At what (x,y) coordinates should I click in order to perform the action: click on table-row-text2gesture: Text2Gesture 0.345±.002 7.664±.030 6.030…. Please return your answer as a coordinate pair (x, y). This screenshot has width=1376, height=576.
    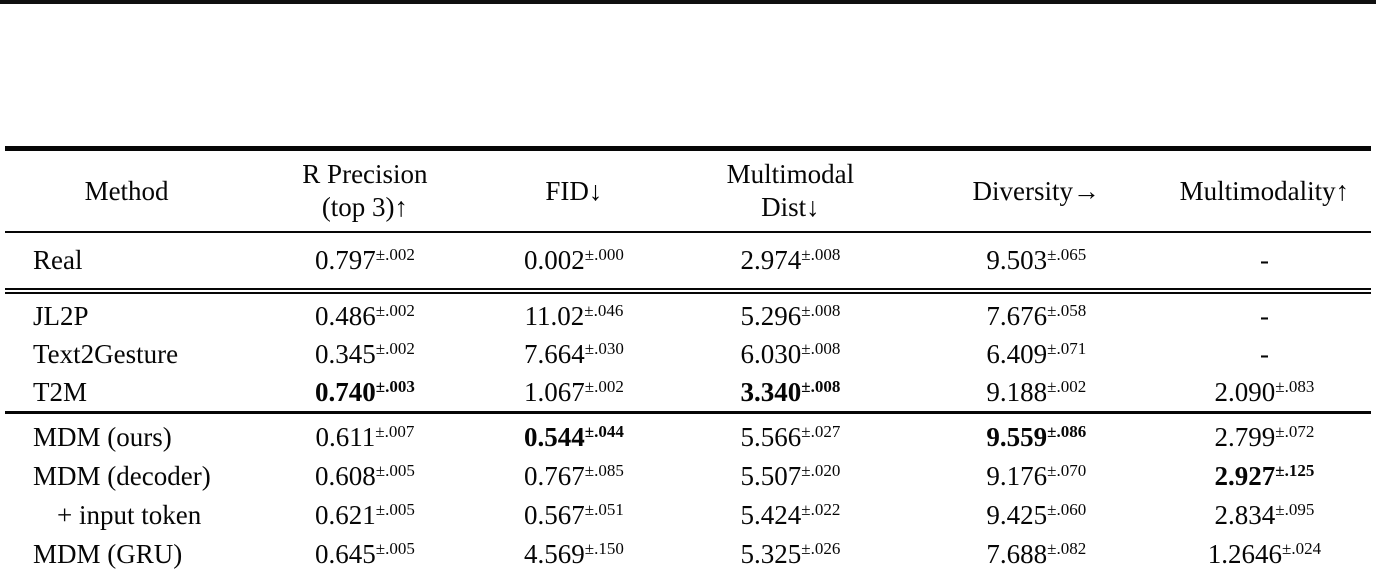
    Looking at the image, I should click on (688, 354).